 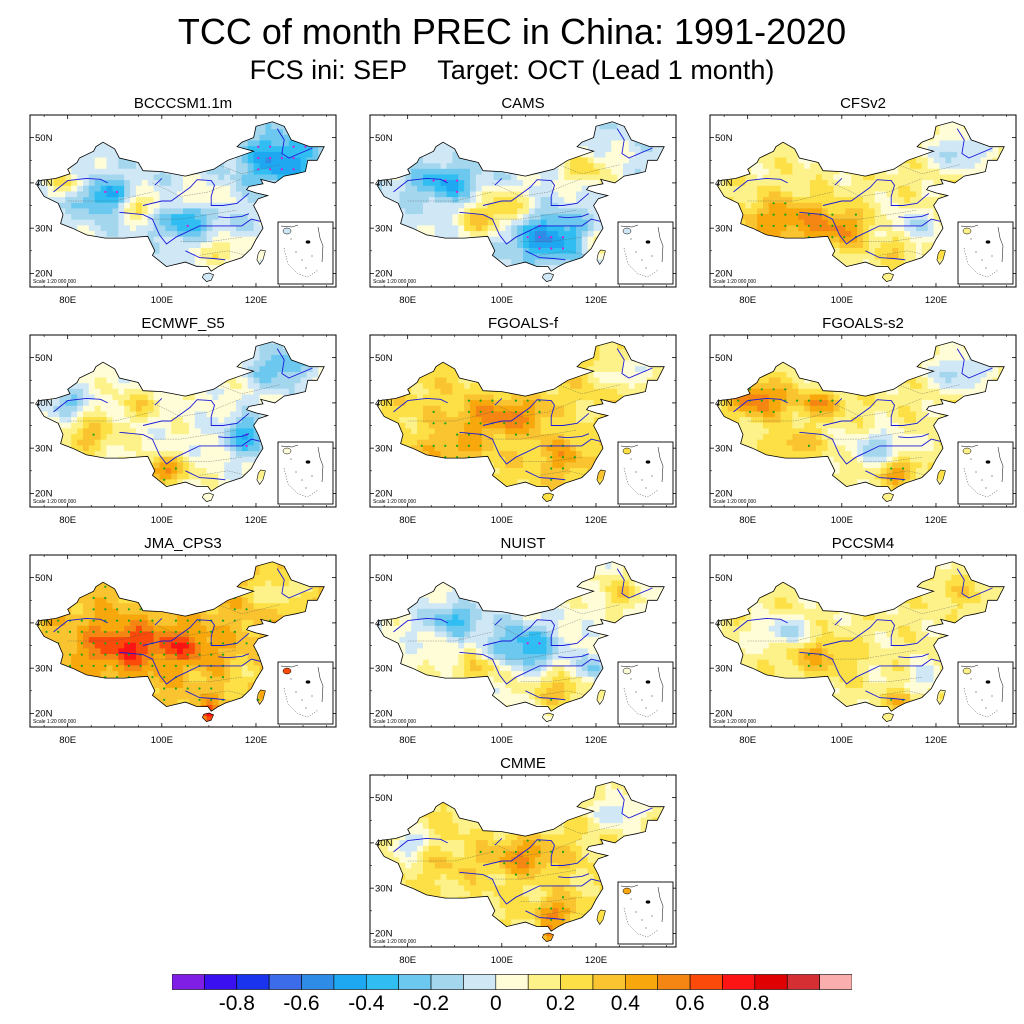 What do you see at coordinates (496, 1003) in the screenshot?
I see `colorbar-label: 0` at bounding box center [496, 1003].